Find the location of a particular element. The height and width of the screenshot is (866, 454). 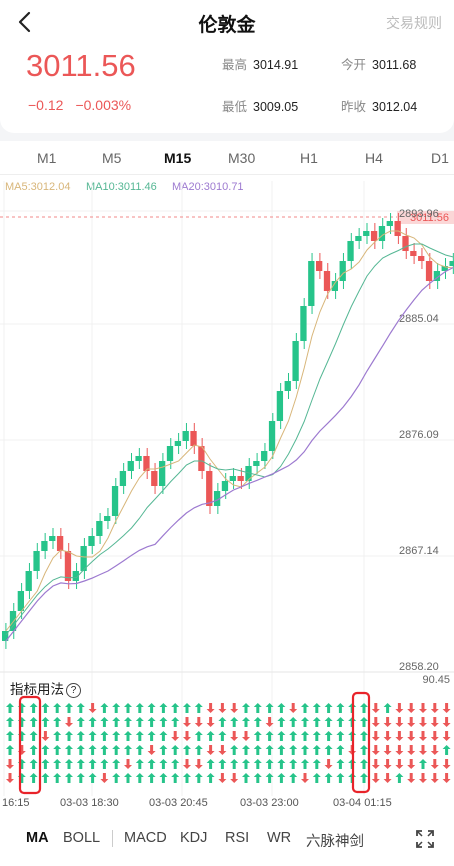

stat-open-label: 今开 is located at coordinates (354, 65).